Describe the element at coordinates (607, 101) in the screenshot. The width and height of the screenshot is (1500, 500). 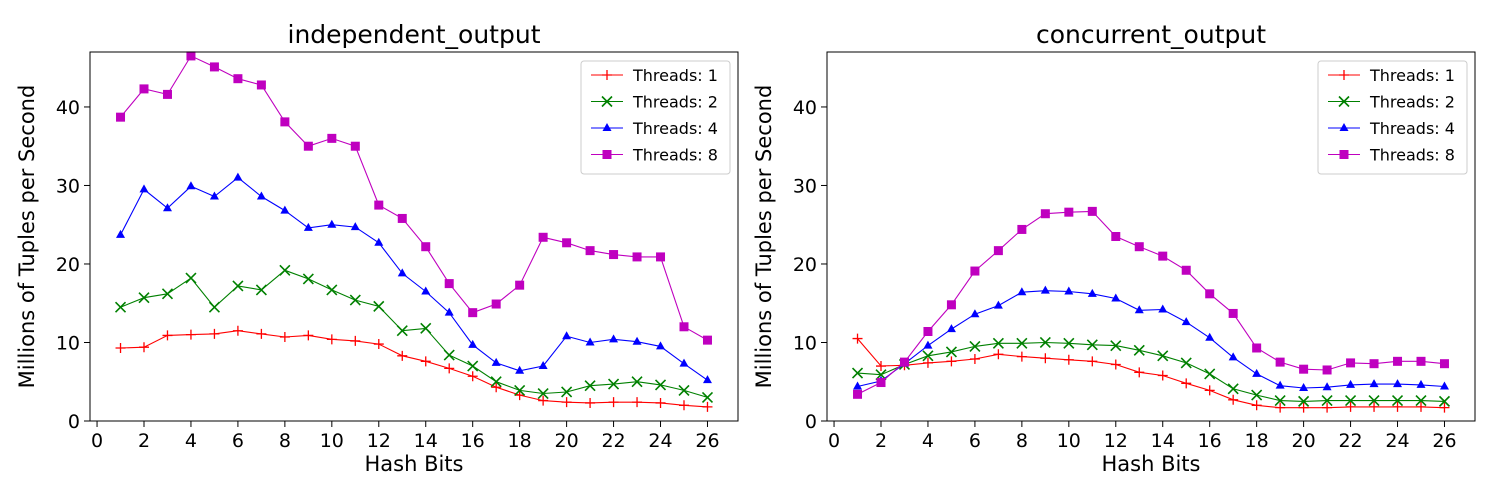
I see `legend-marker` at that location.